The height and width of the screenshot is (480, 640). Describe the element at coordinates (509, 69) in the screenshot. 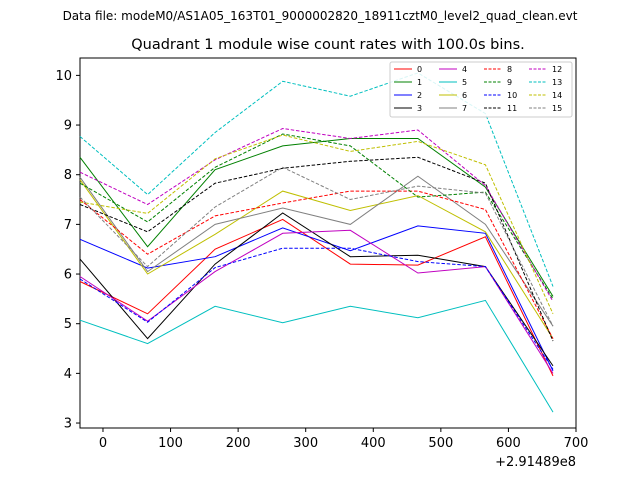

I see `legend-label-8: 8` at that location.